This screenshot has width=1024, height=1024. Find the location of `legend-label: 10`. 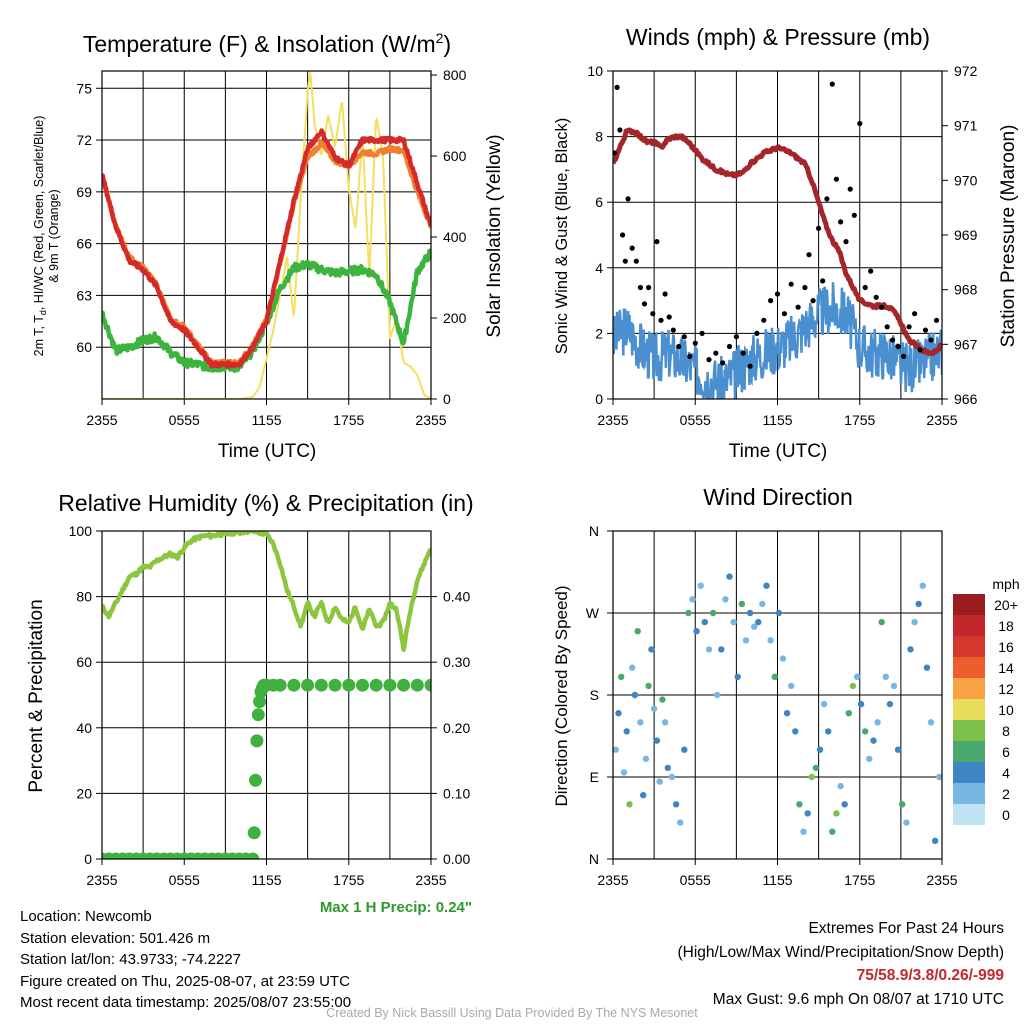

legend-label: 10 is located at coordinates (1006, 710).